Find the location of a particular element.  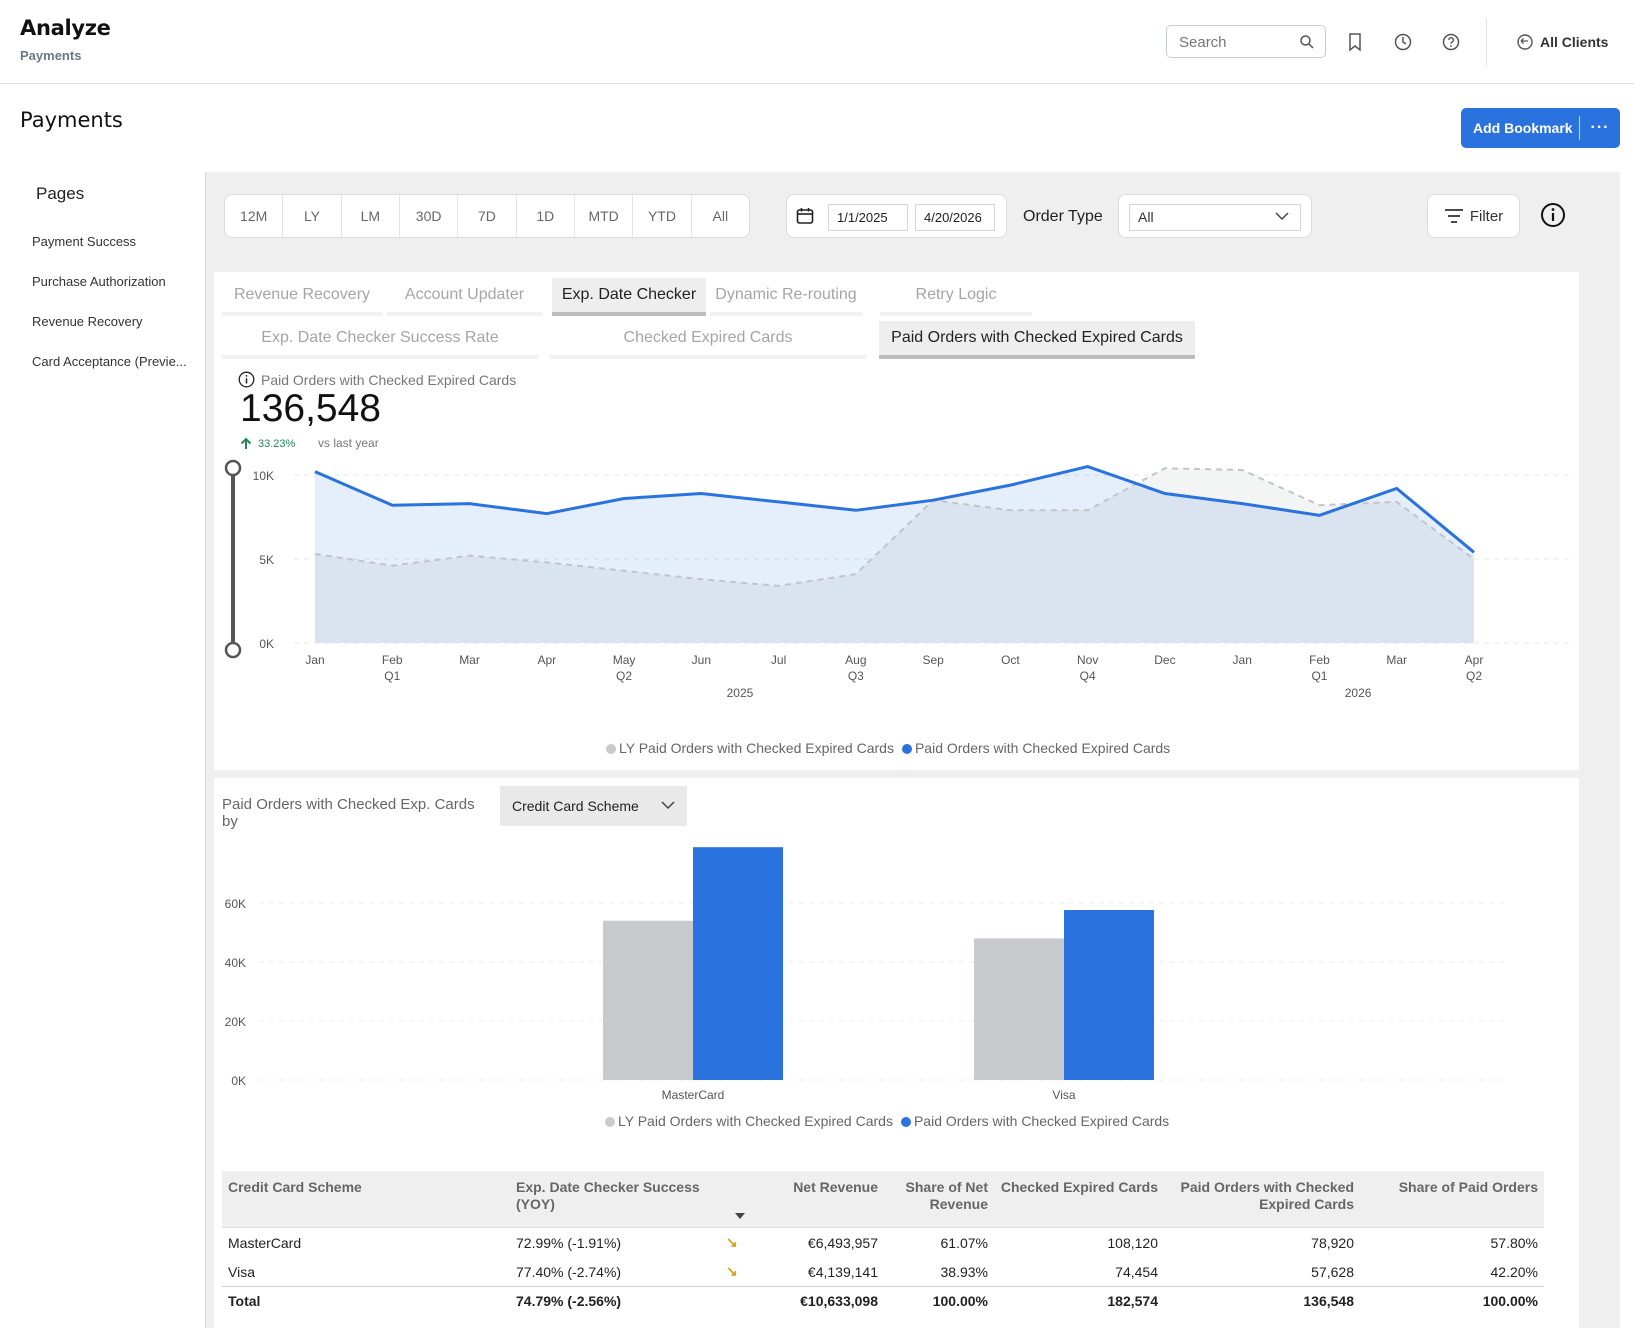

cell-total-success: 74.79% (-2.56%) is located at coordinates (615, 1301).